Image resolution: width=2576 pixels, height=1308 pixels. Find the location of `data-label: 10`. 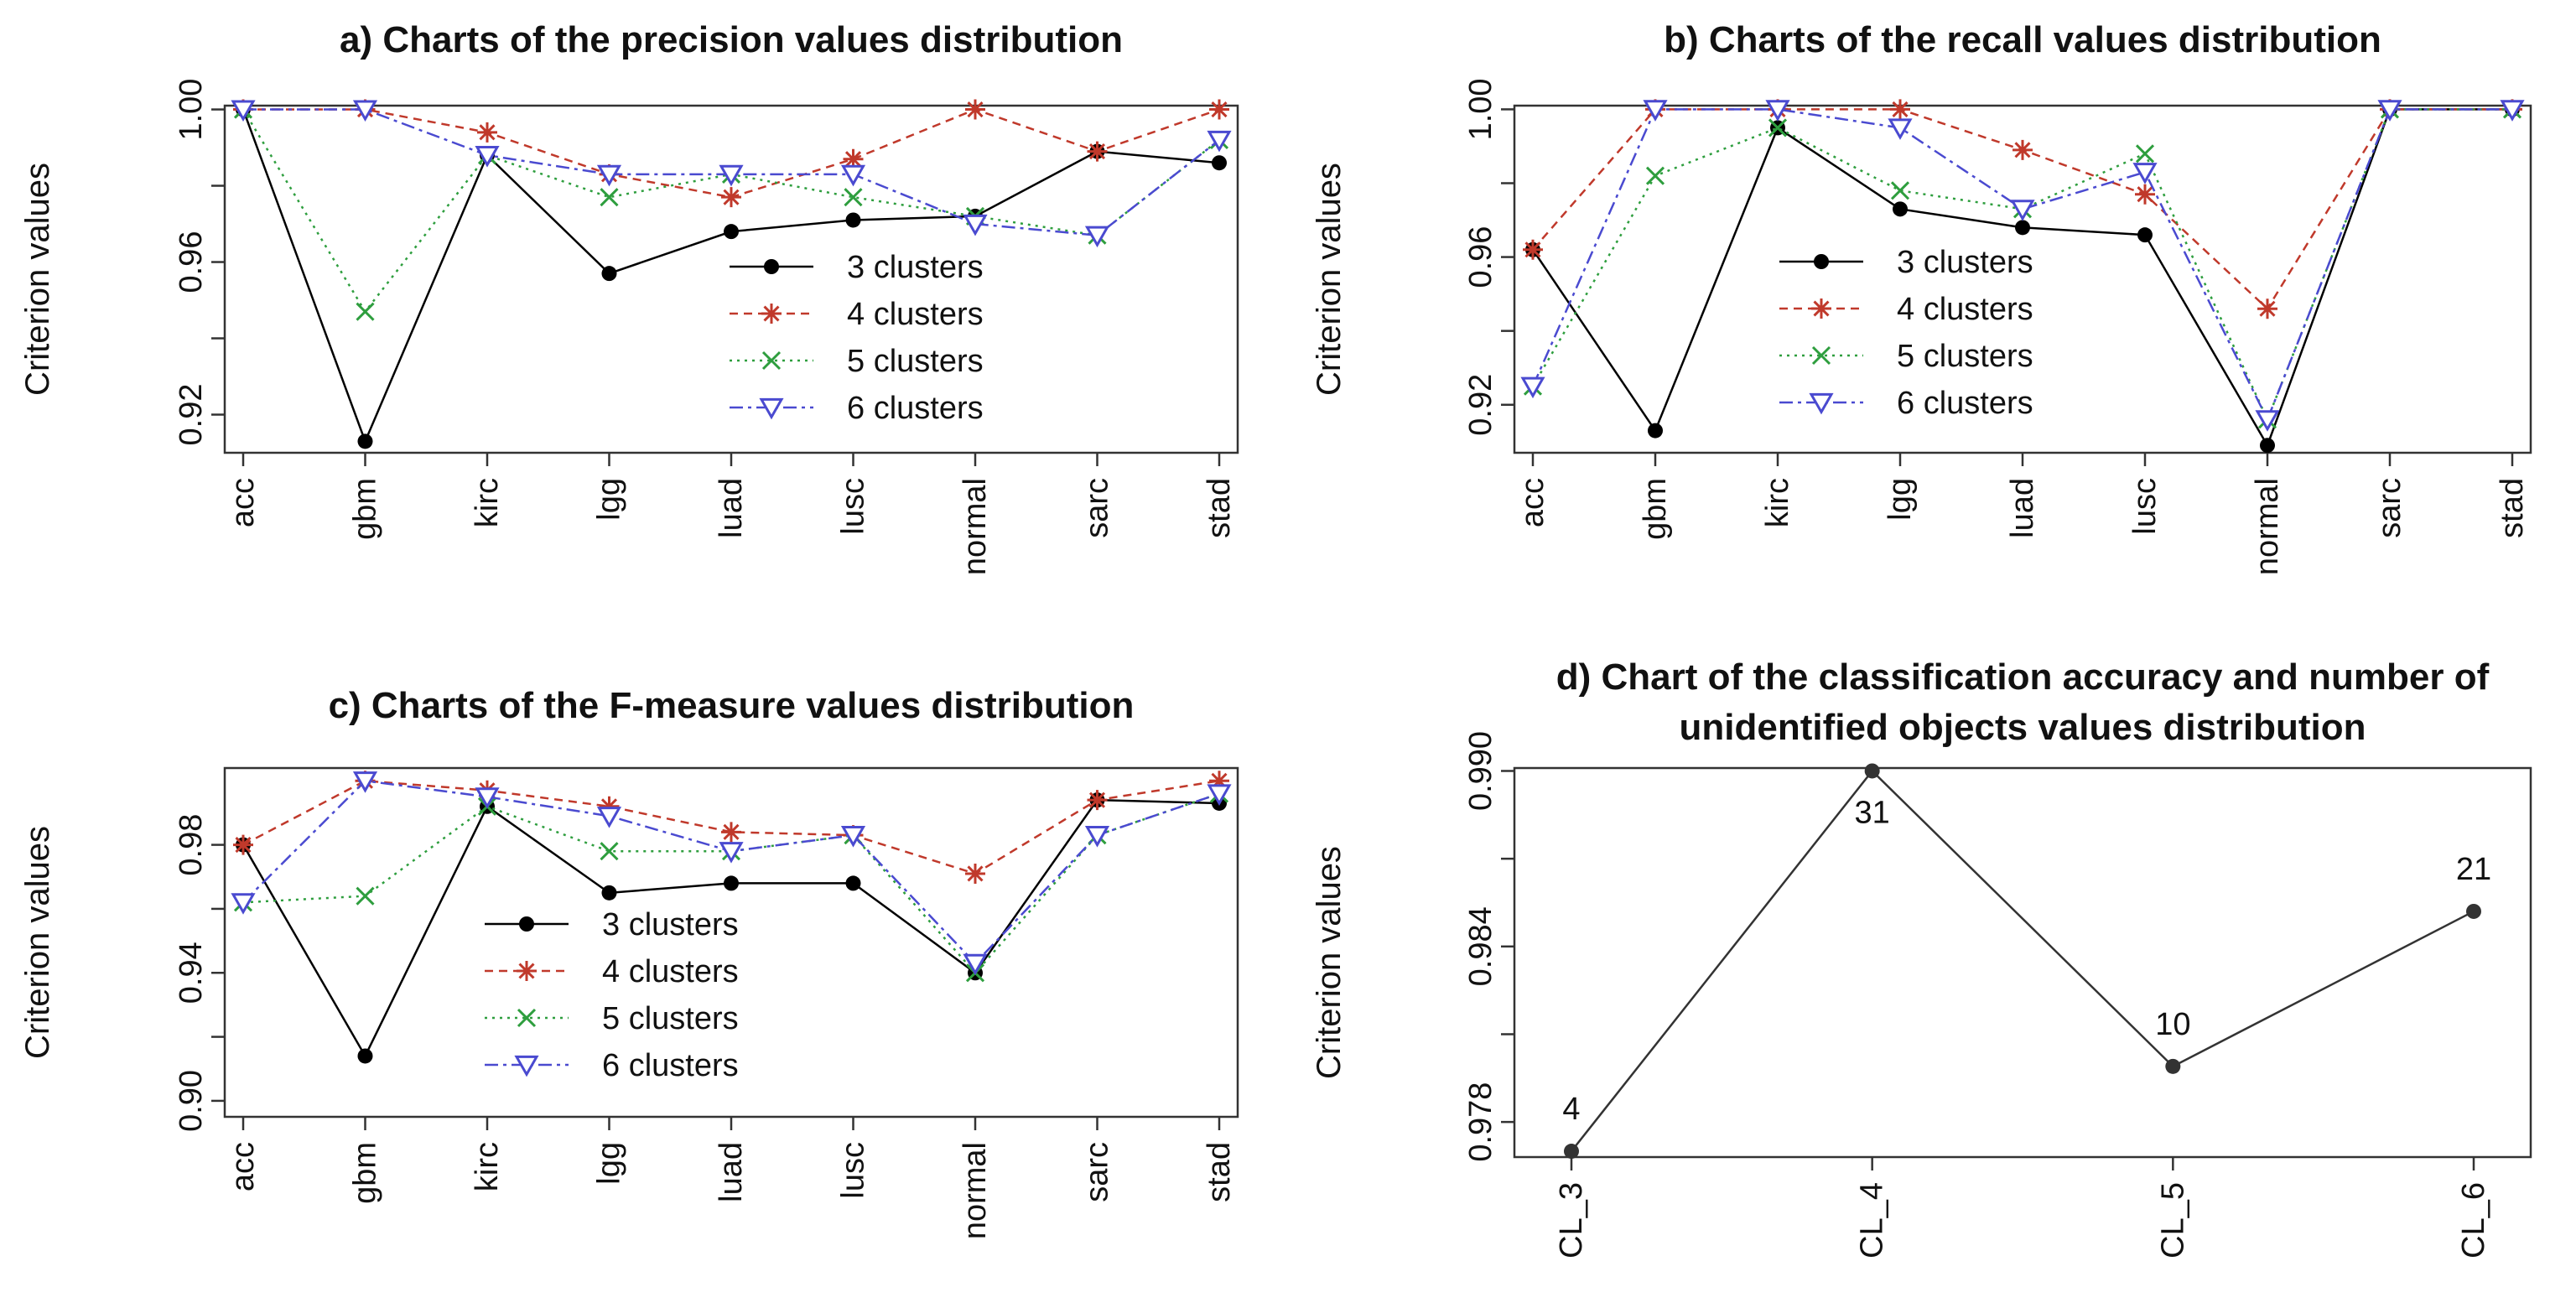

data-label: 10 is located at coordinates (2172, 1024).